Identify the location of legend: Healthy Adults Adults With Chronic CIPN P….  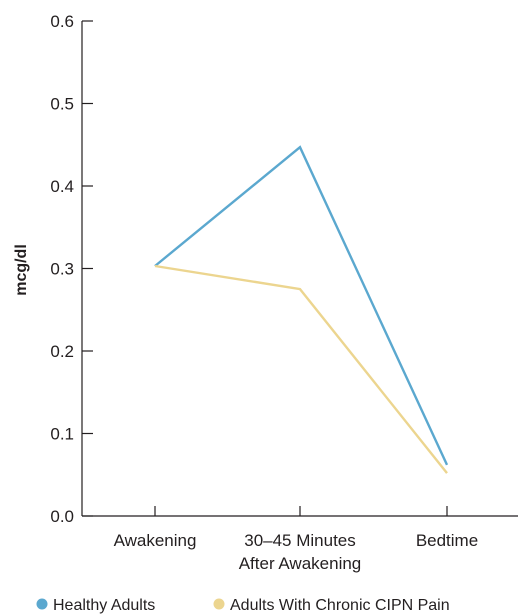
(243, 605).